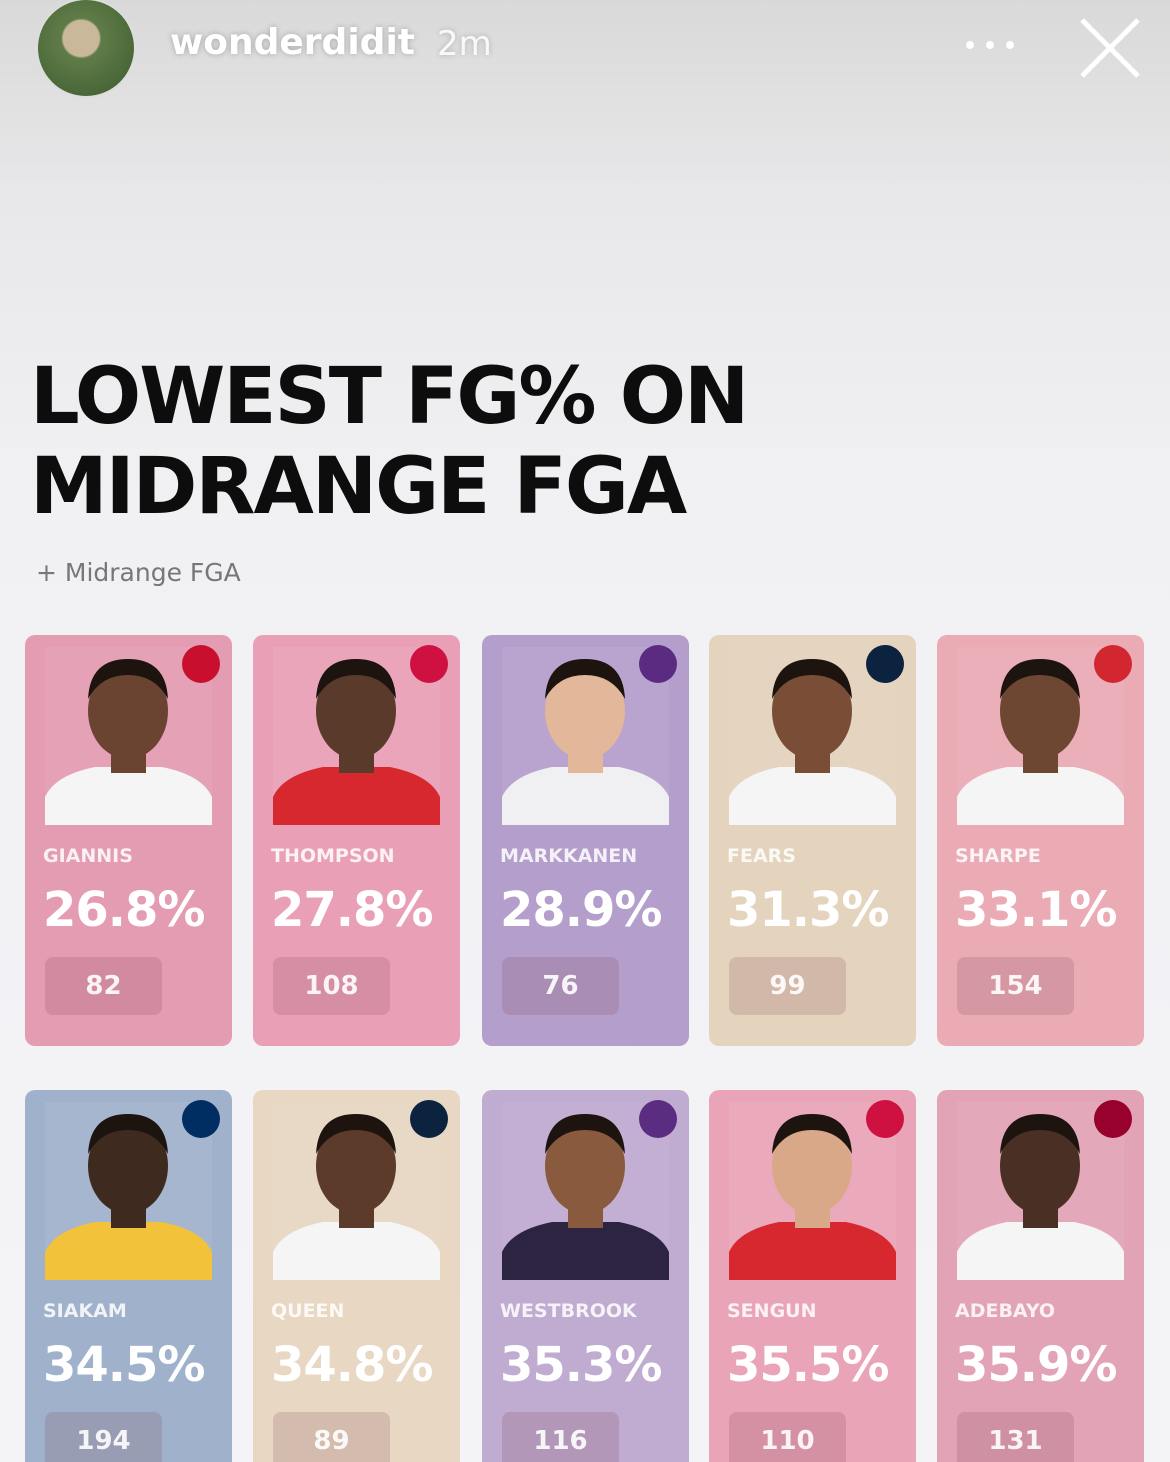 The image size is (1170, 1462). Describe the element at coordinates (1036, 910) in the screenshot. I see `fg-percentage: 33.1%` at that location.